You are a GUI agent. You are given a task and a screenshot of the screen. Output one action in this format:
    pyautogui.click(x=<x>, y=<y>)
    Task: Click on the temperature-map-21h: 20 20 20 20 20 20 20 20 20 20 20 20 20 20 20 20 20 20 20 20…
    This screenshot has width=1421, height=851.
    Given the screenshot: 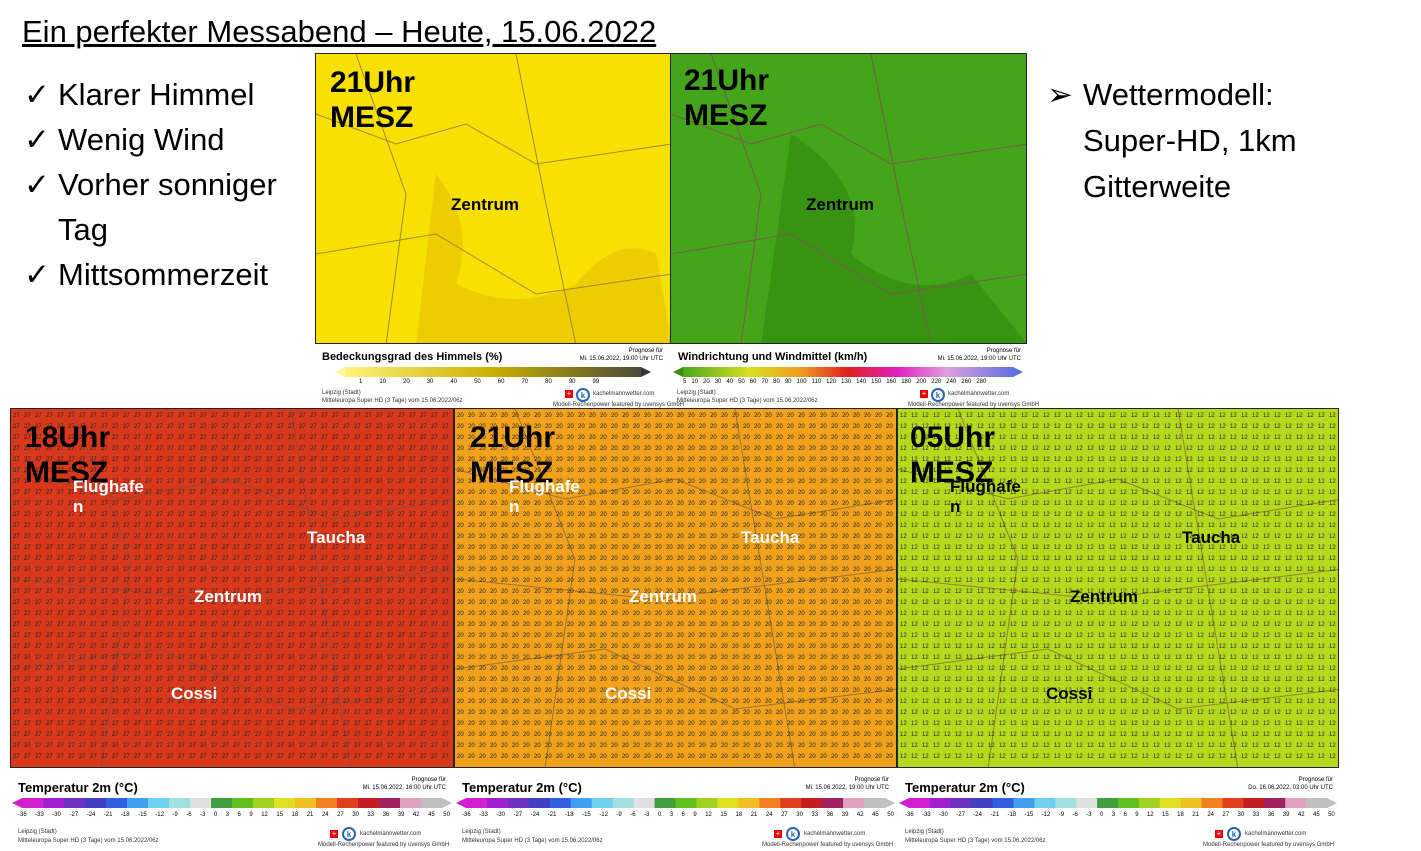 What is the action you would take?
    pyautogui.click(x=675, y=588)
    